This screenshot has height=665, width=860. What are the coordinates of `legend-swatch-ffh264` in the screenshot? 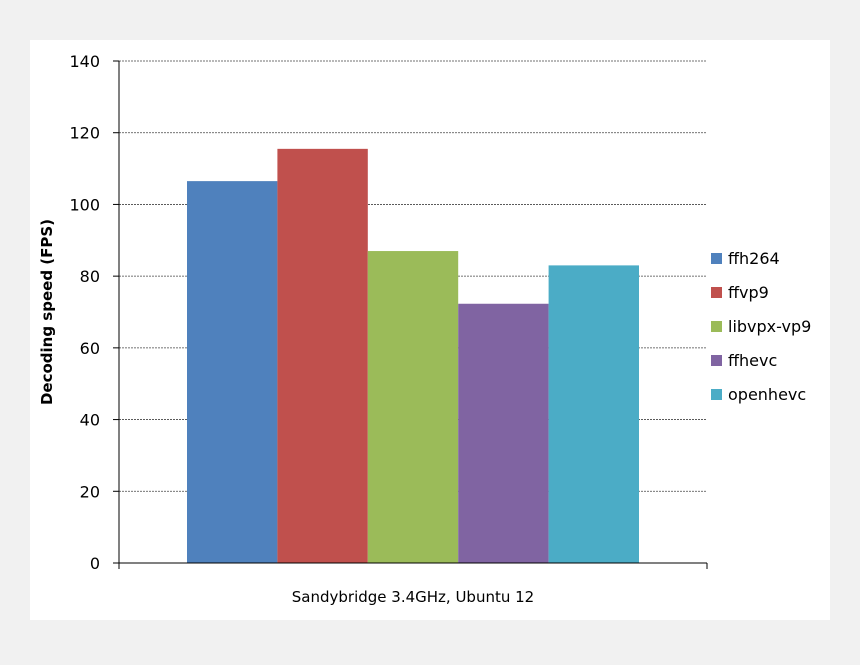 It's located at (716, 258).